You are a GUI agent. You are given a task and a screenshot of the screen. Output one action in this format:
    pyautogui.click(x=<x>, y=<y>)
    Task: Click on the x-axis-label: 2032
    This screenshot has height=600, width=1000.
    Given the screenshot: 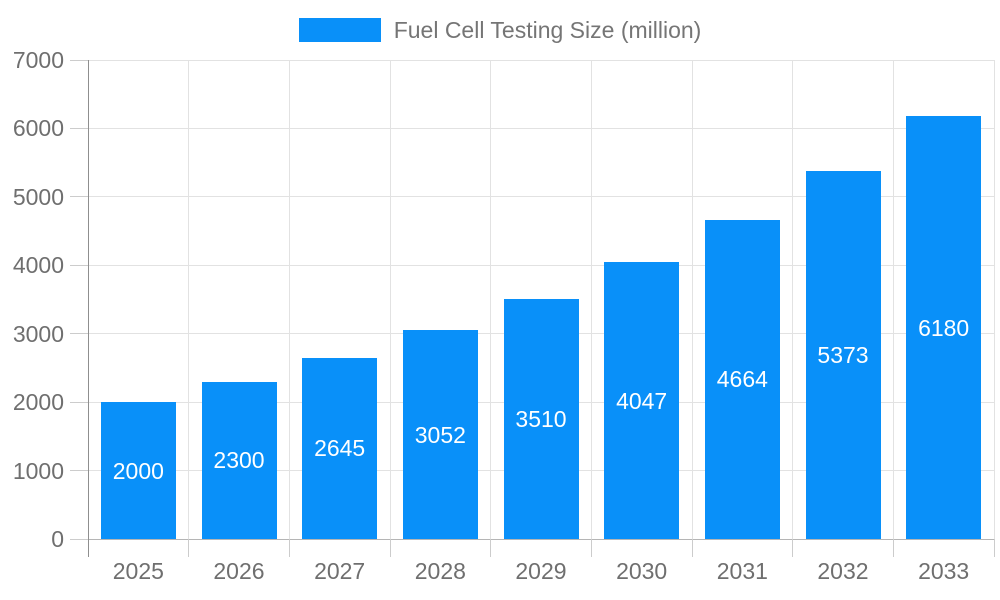 What is the action you would take?
    pyautogui.click(x=843, y=571)
    